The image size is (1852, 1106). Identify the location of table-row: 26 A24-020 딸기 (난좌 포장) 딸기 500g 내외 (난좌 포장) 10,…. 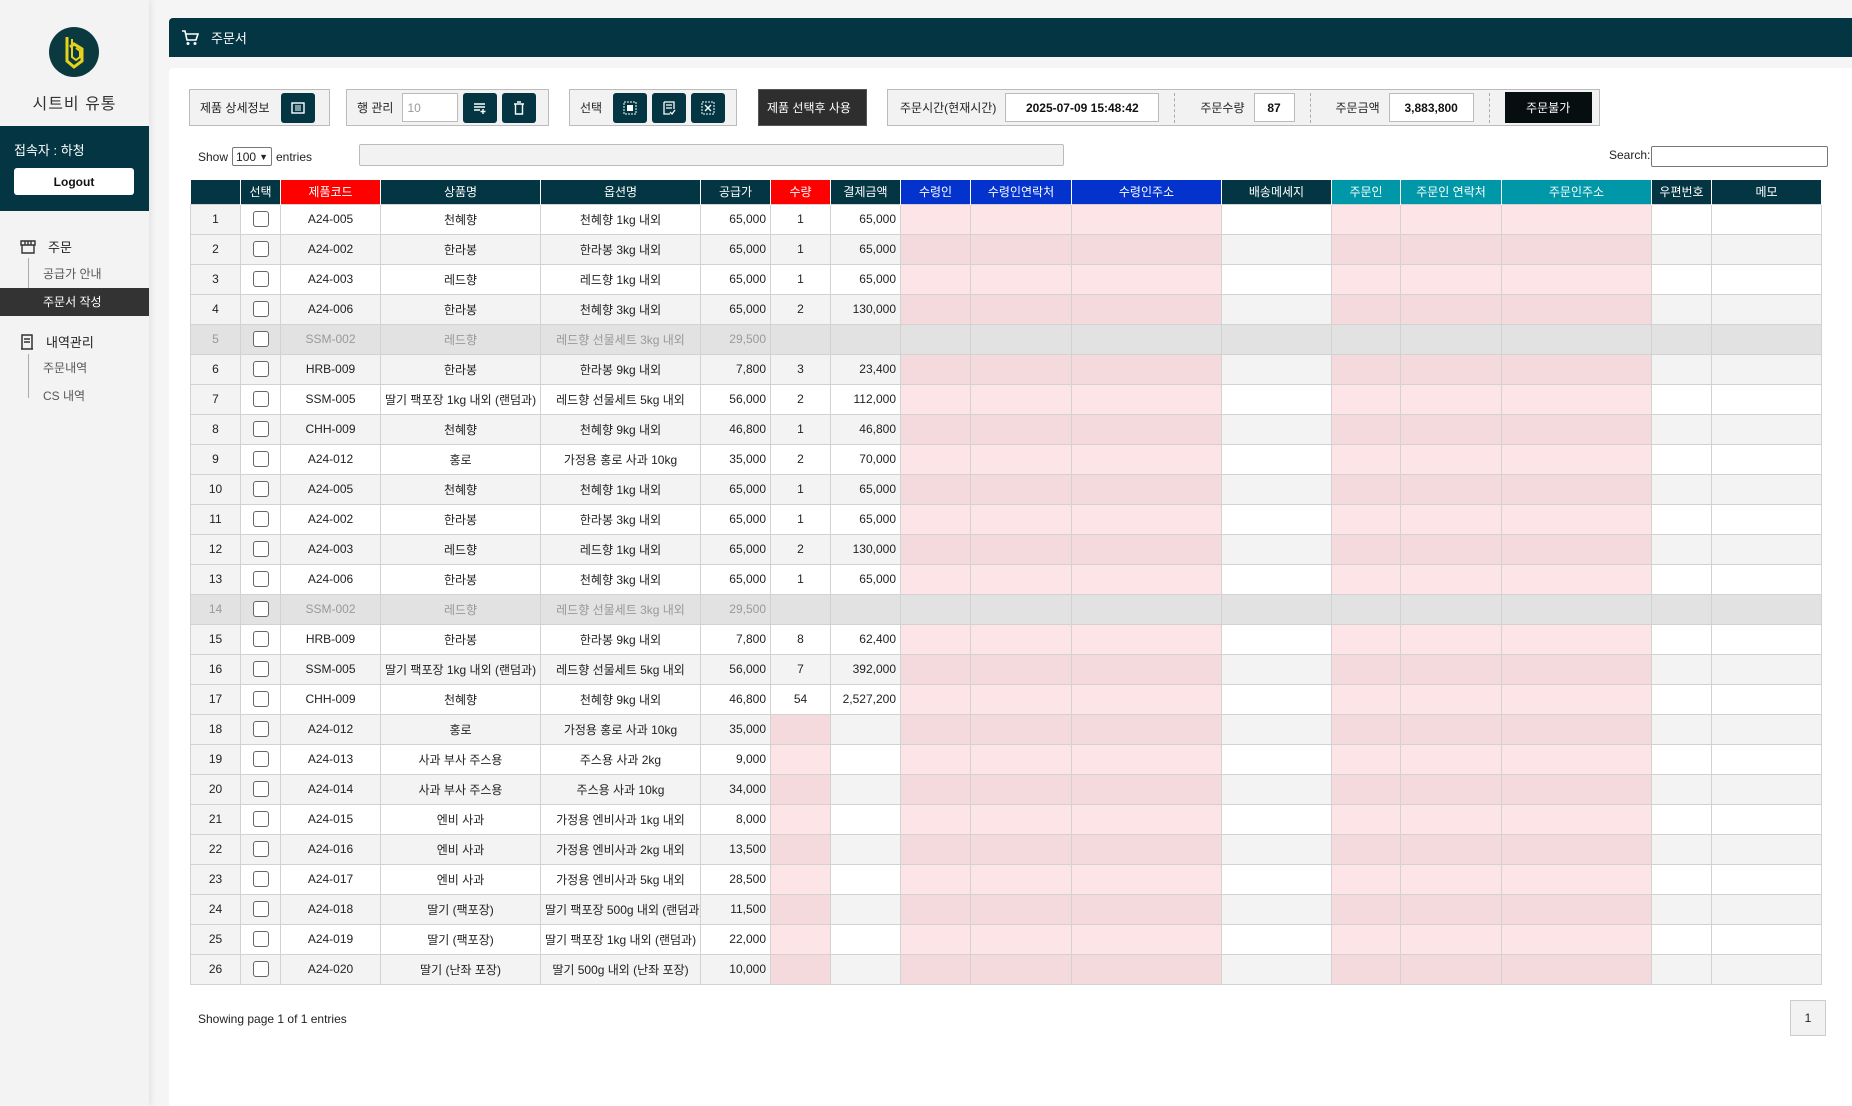
(1006, 969).